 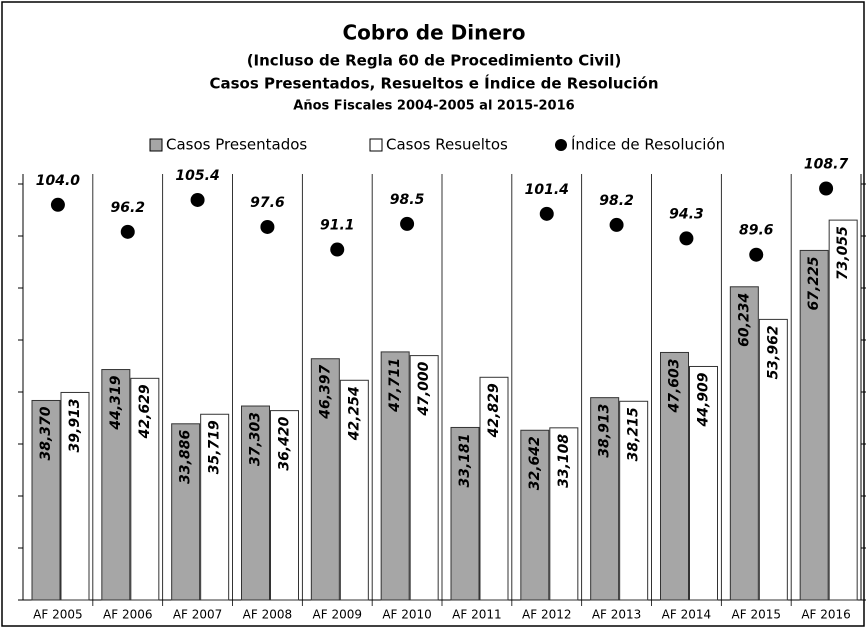 What do you see at coordinates (648, 144) in the screenshot?
I see `legend-label: Índice de Resolución` at bounding box center [648, 144].